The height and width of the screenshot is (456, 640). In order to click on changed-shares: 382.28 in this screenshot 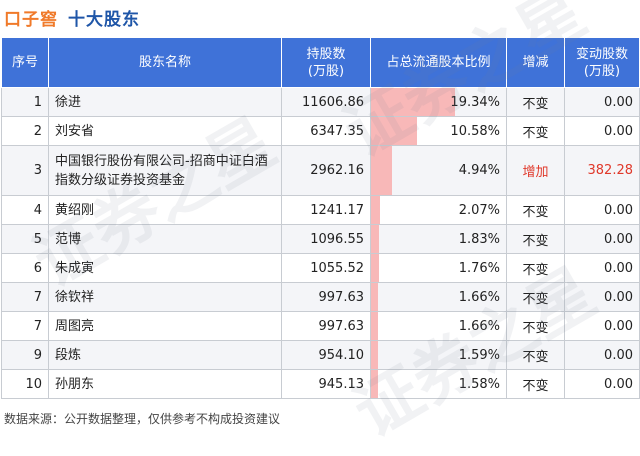, I will do `click(602, 170)`.